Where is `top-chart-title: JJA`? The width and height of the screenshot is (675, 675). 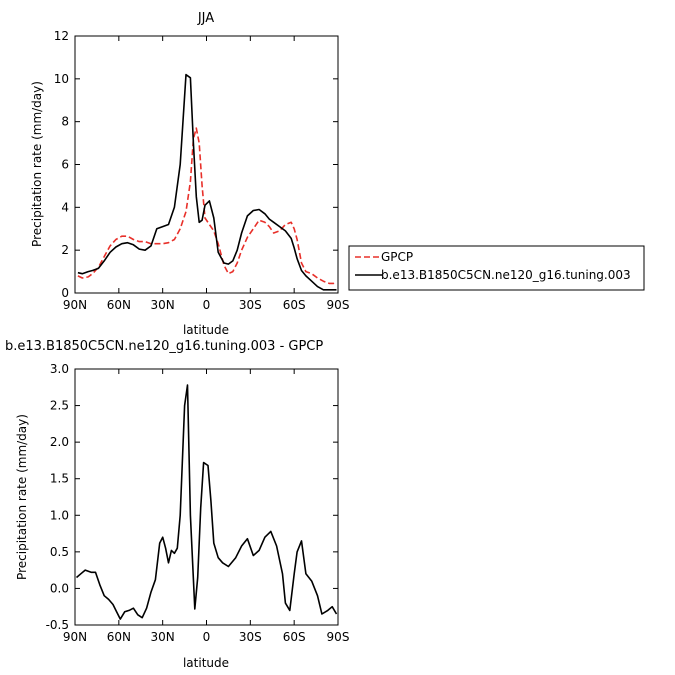 top-chart-title: JJA is located at coordinates (205, 18).